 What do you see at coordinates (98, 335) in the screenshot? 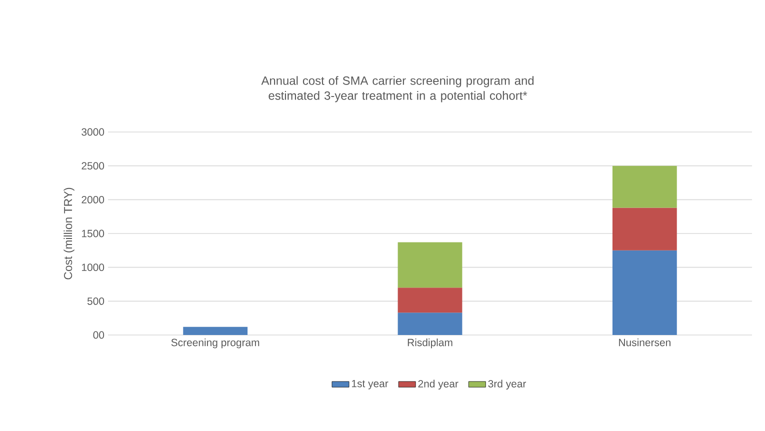
I see `y-tick-label: 00` at bounding box center [98, 335].